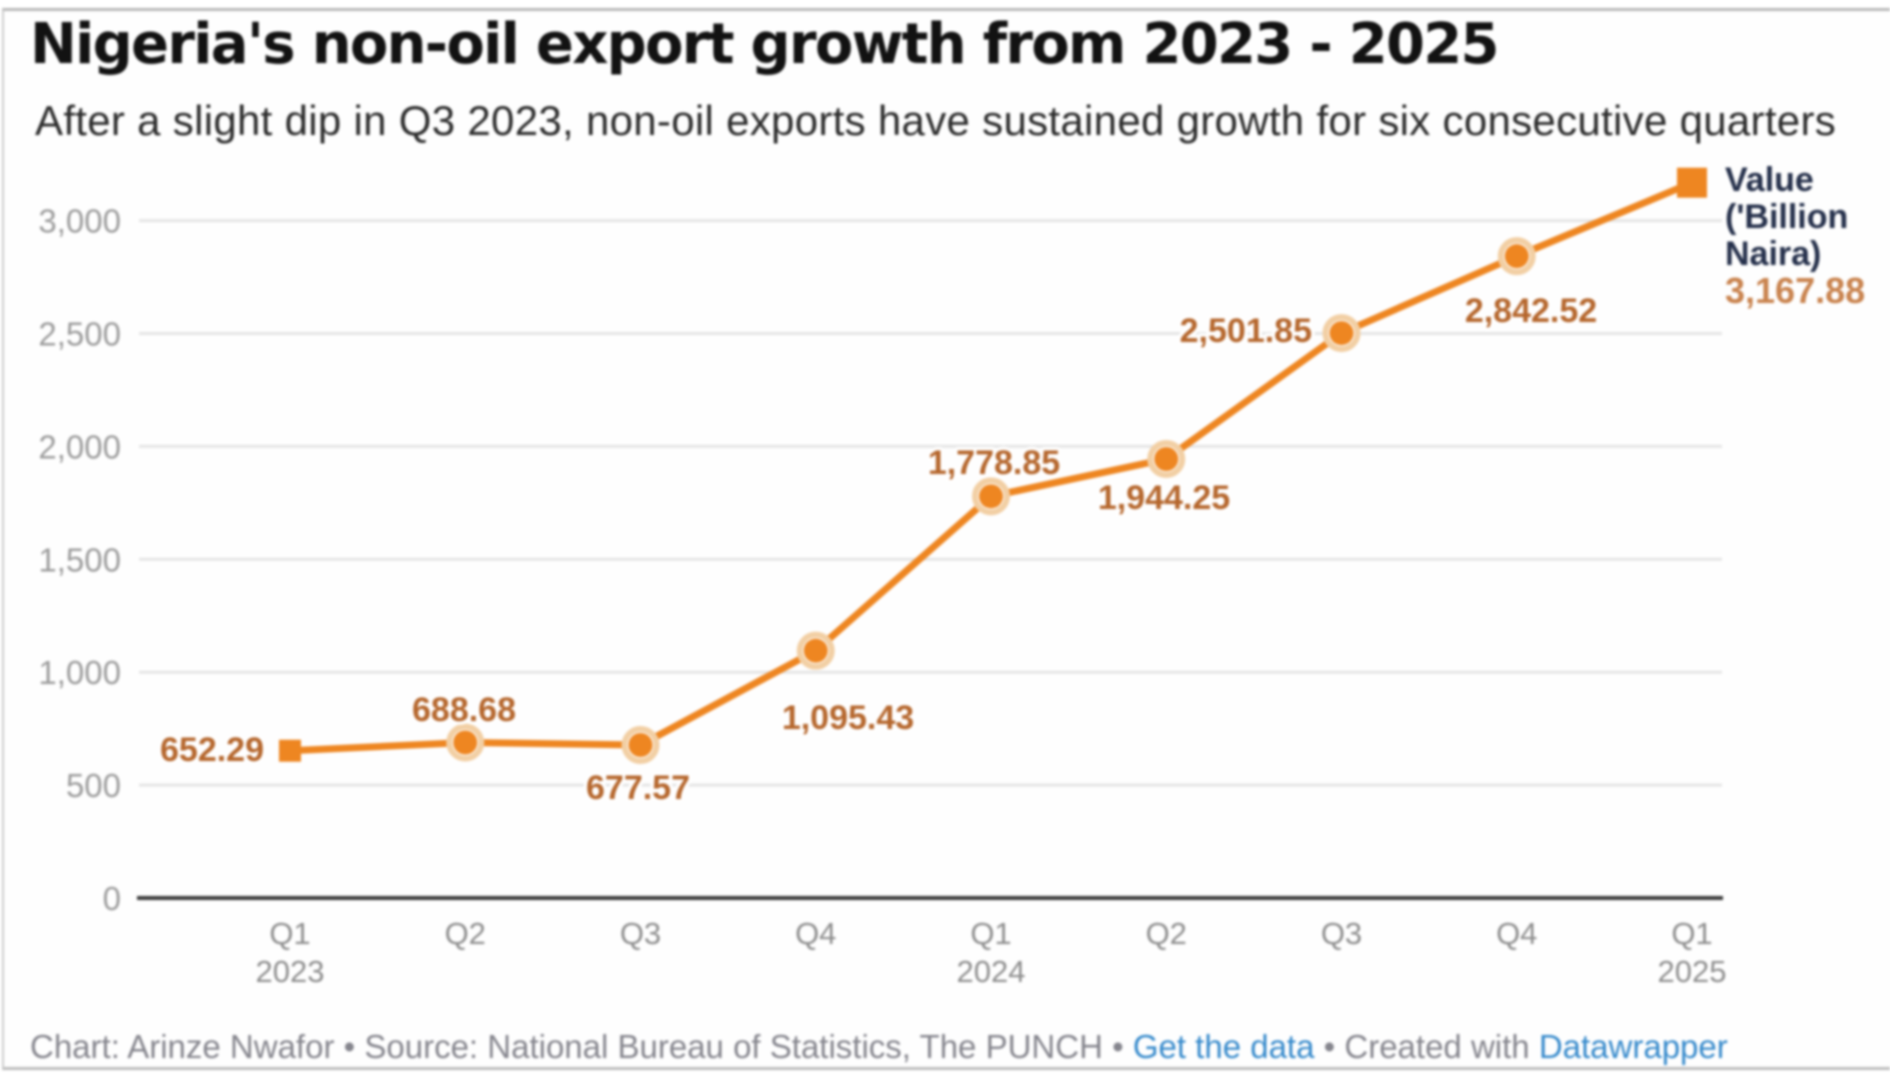 This screenshot has width=1890, height=1080. Describe the element at coordinates (290, 971) in the screenshot. I see `x-tick-year-label: 2023` at that location.